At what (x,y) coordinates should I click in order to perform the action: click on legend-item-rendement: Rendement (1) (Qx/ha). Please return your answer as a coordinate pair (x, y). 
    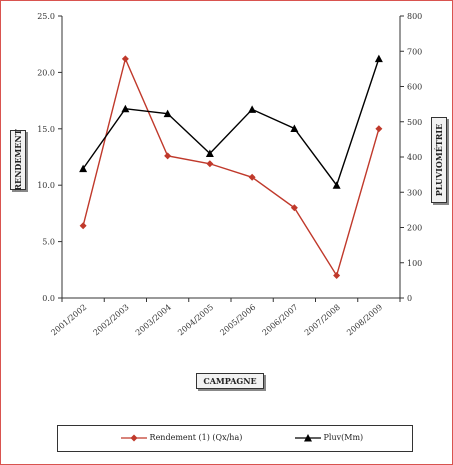
    Looking at the image, I should click on (181, 438).